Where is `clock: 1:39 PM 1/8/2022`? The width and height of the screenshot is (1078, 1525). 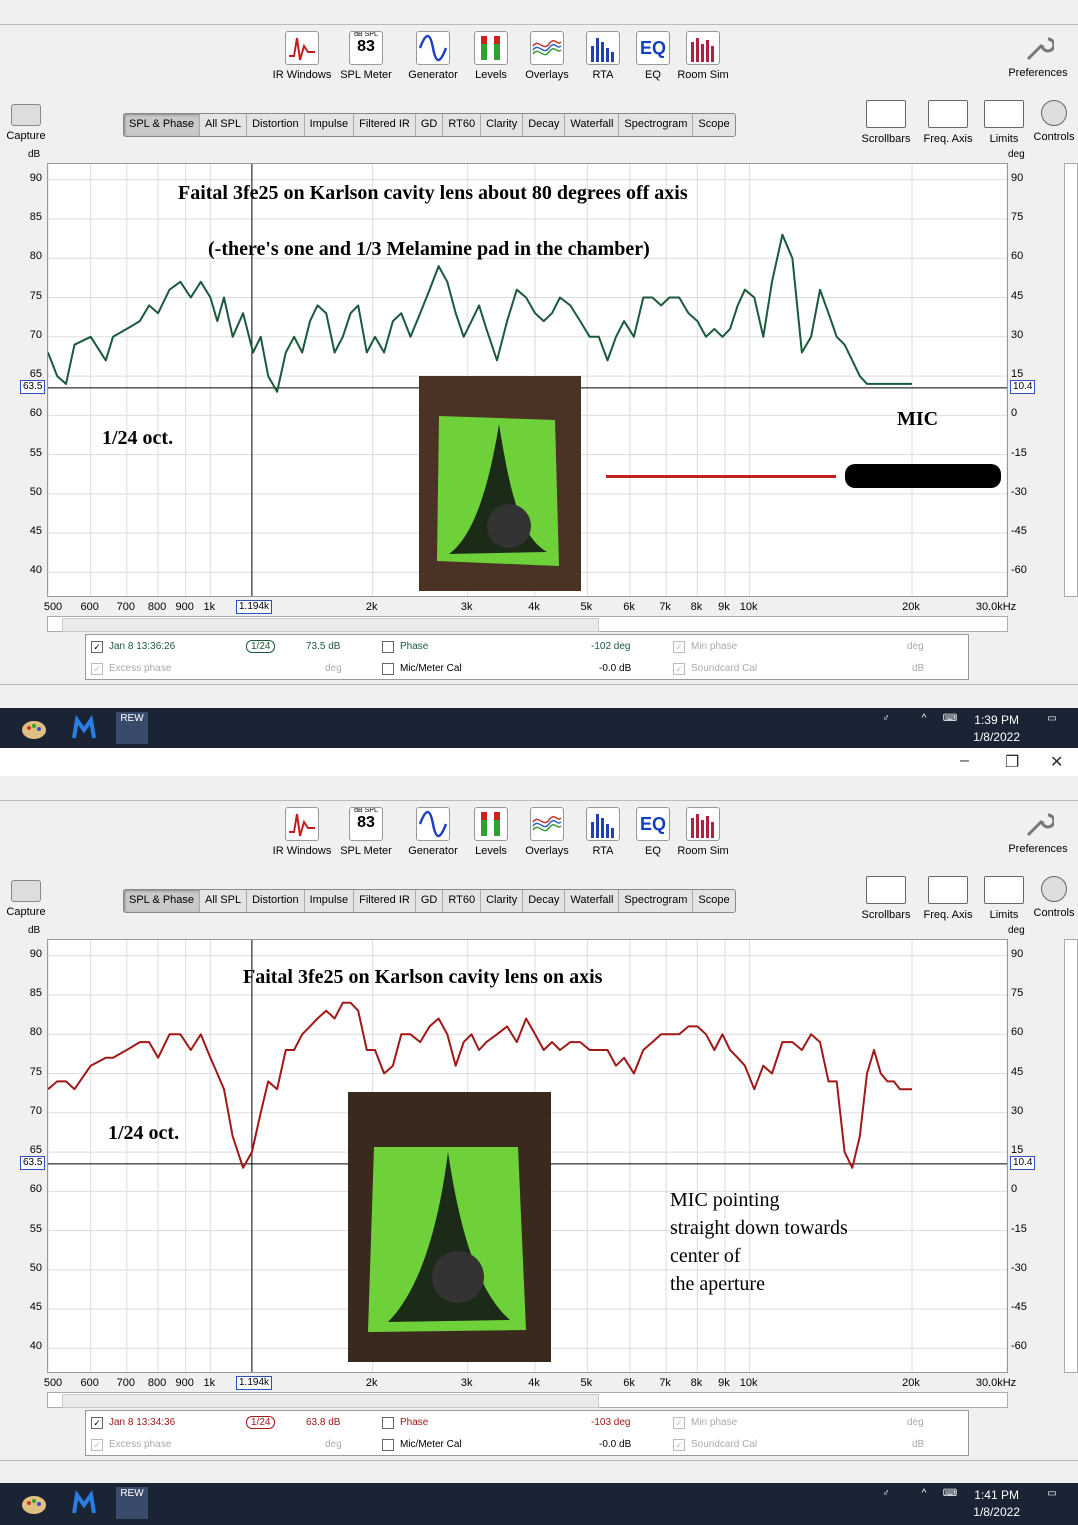
clock: 1:39 PM 1/8/2022 is located at coordinates (996, 729).